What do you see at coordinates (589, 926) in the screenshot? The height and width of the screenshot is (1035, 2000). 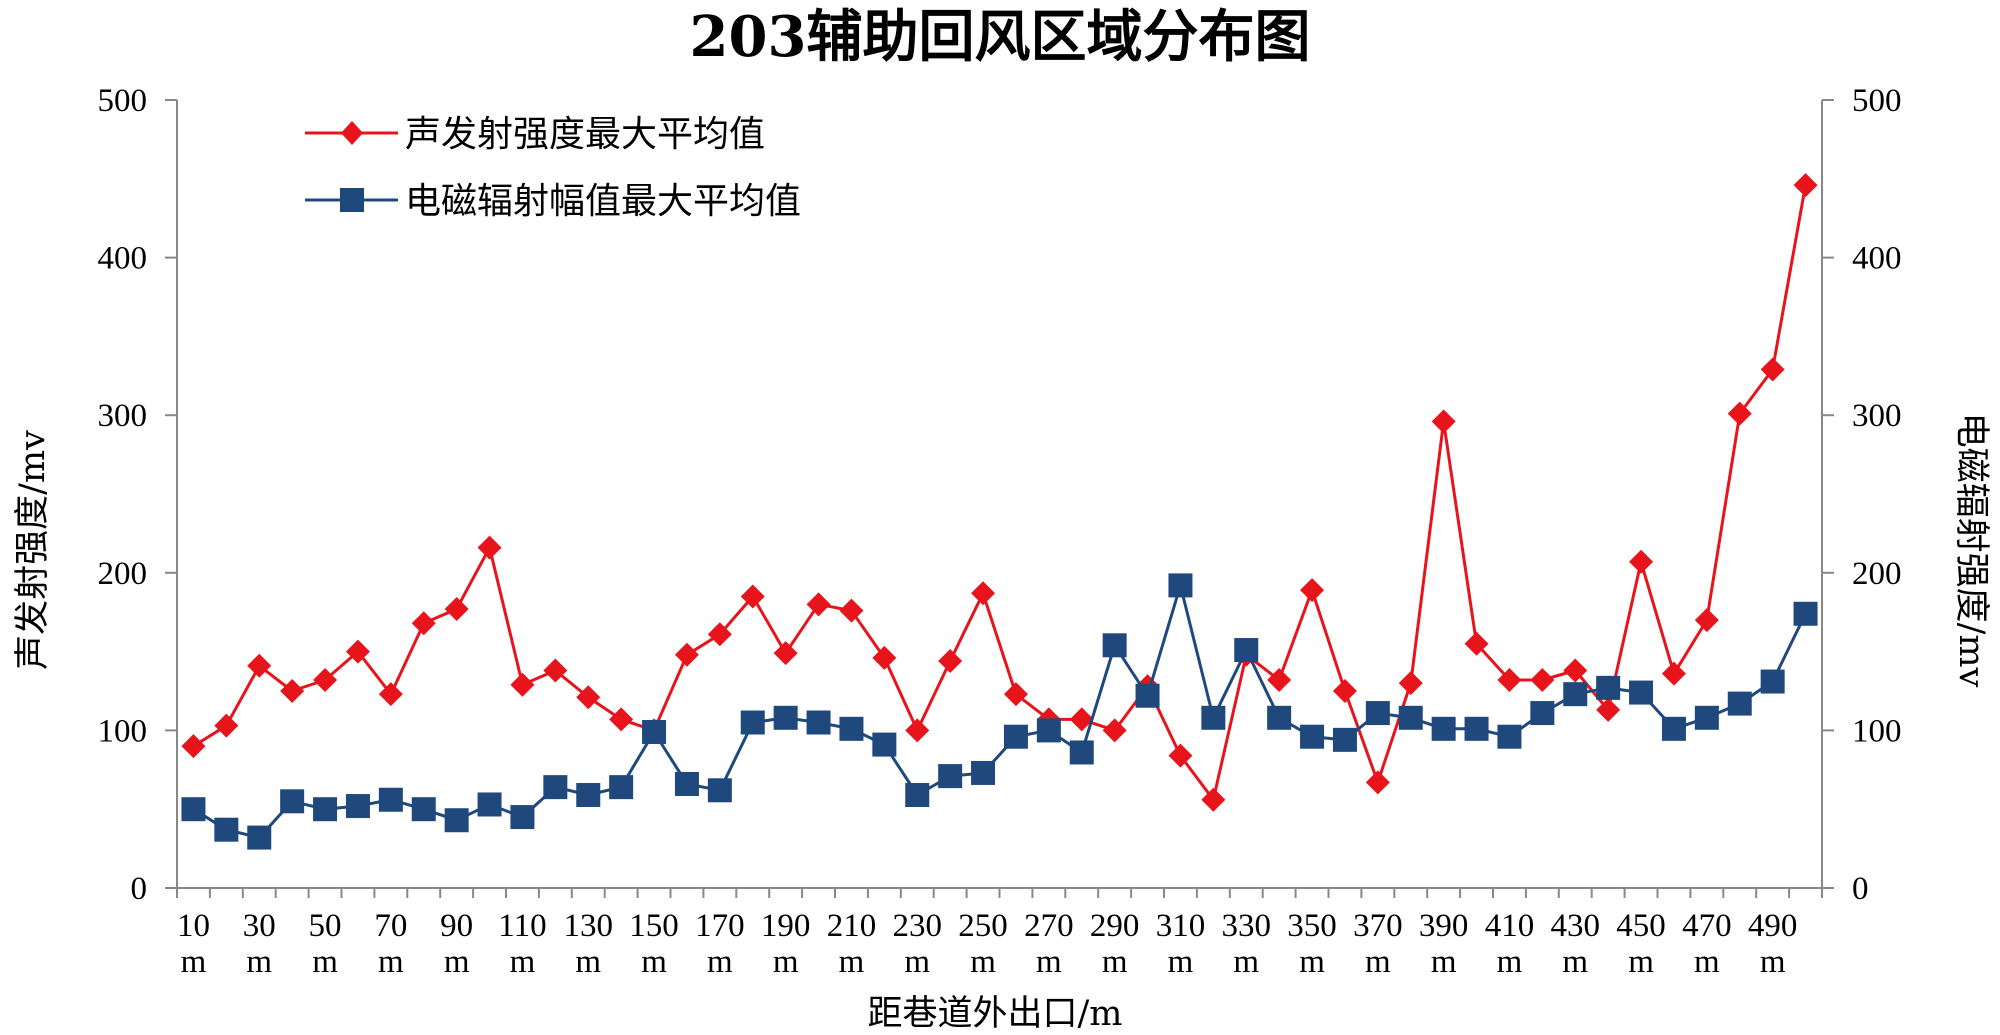 I see `x-tick-label: 130` at bounding box center [589, 926].